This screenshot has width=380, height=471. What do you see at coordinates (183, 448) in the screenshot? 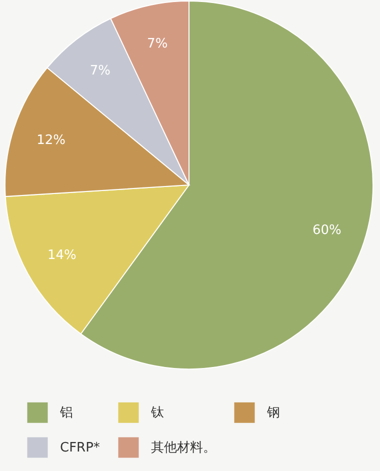
I see `legend-label: 其他材料。` at bounding box center [183, 448].